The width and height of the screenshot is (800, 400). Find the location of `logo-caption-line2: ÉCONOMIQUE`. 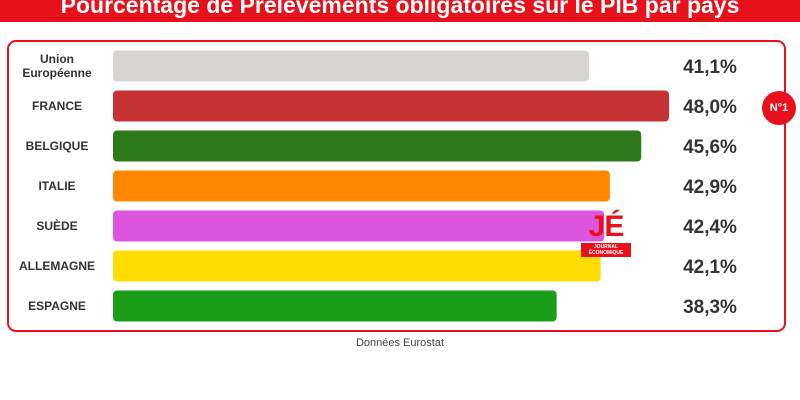

logo-caption-line2: ÉCONOMIQUE is located at coordinates (606, 253).